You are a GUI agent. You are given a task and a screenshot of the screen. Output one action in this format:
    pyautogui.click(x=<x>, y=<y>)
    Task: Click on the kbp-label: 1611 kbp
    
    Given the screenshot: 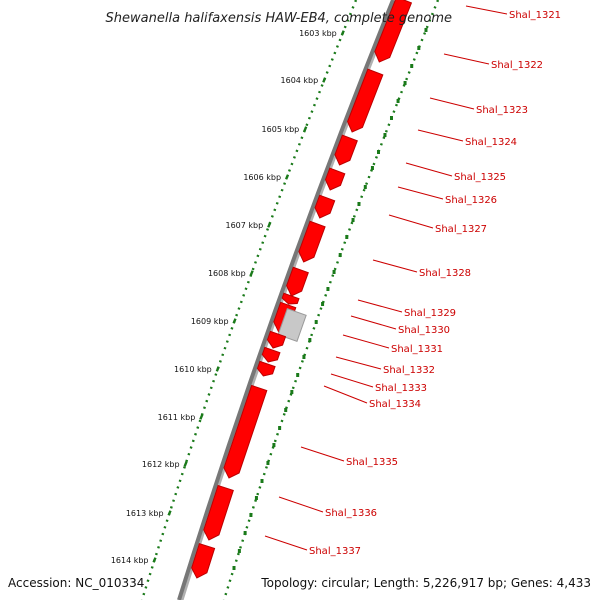 What is the action you would take?
    pyautogui.click(x=177, y=417)
    